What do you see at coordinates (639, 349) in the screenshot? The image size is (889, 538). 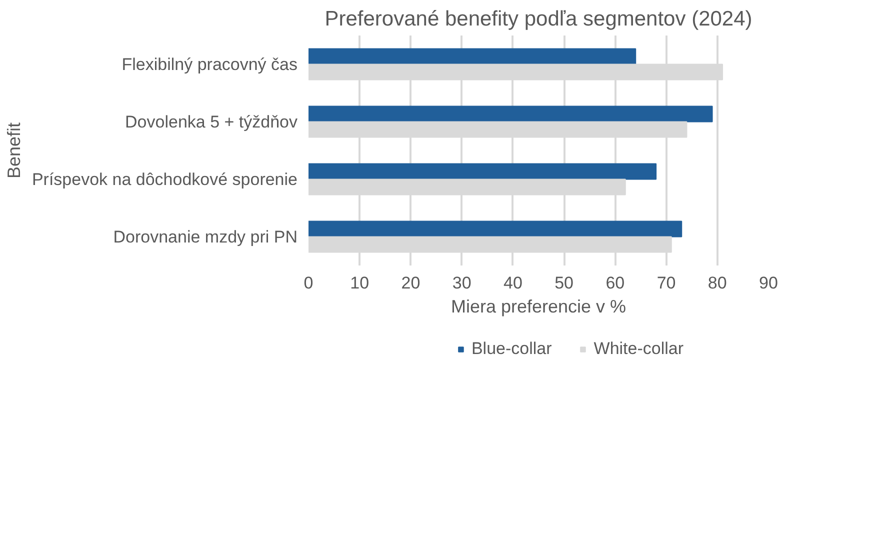 I see `legend-label: White-collar` at bounding box center [639, 349].